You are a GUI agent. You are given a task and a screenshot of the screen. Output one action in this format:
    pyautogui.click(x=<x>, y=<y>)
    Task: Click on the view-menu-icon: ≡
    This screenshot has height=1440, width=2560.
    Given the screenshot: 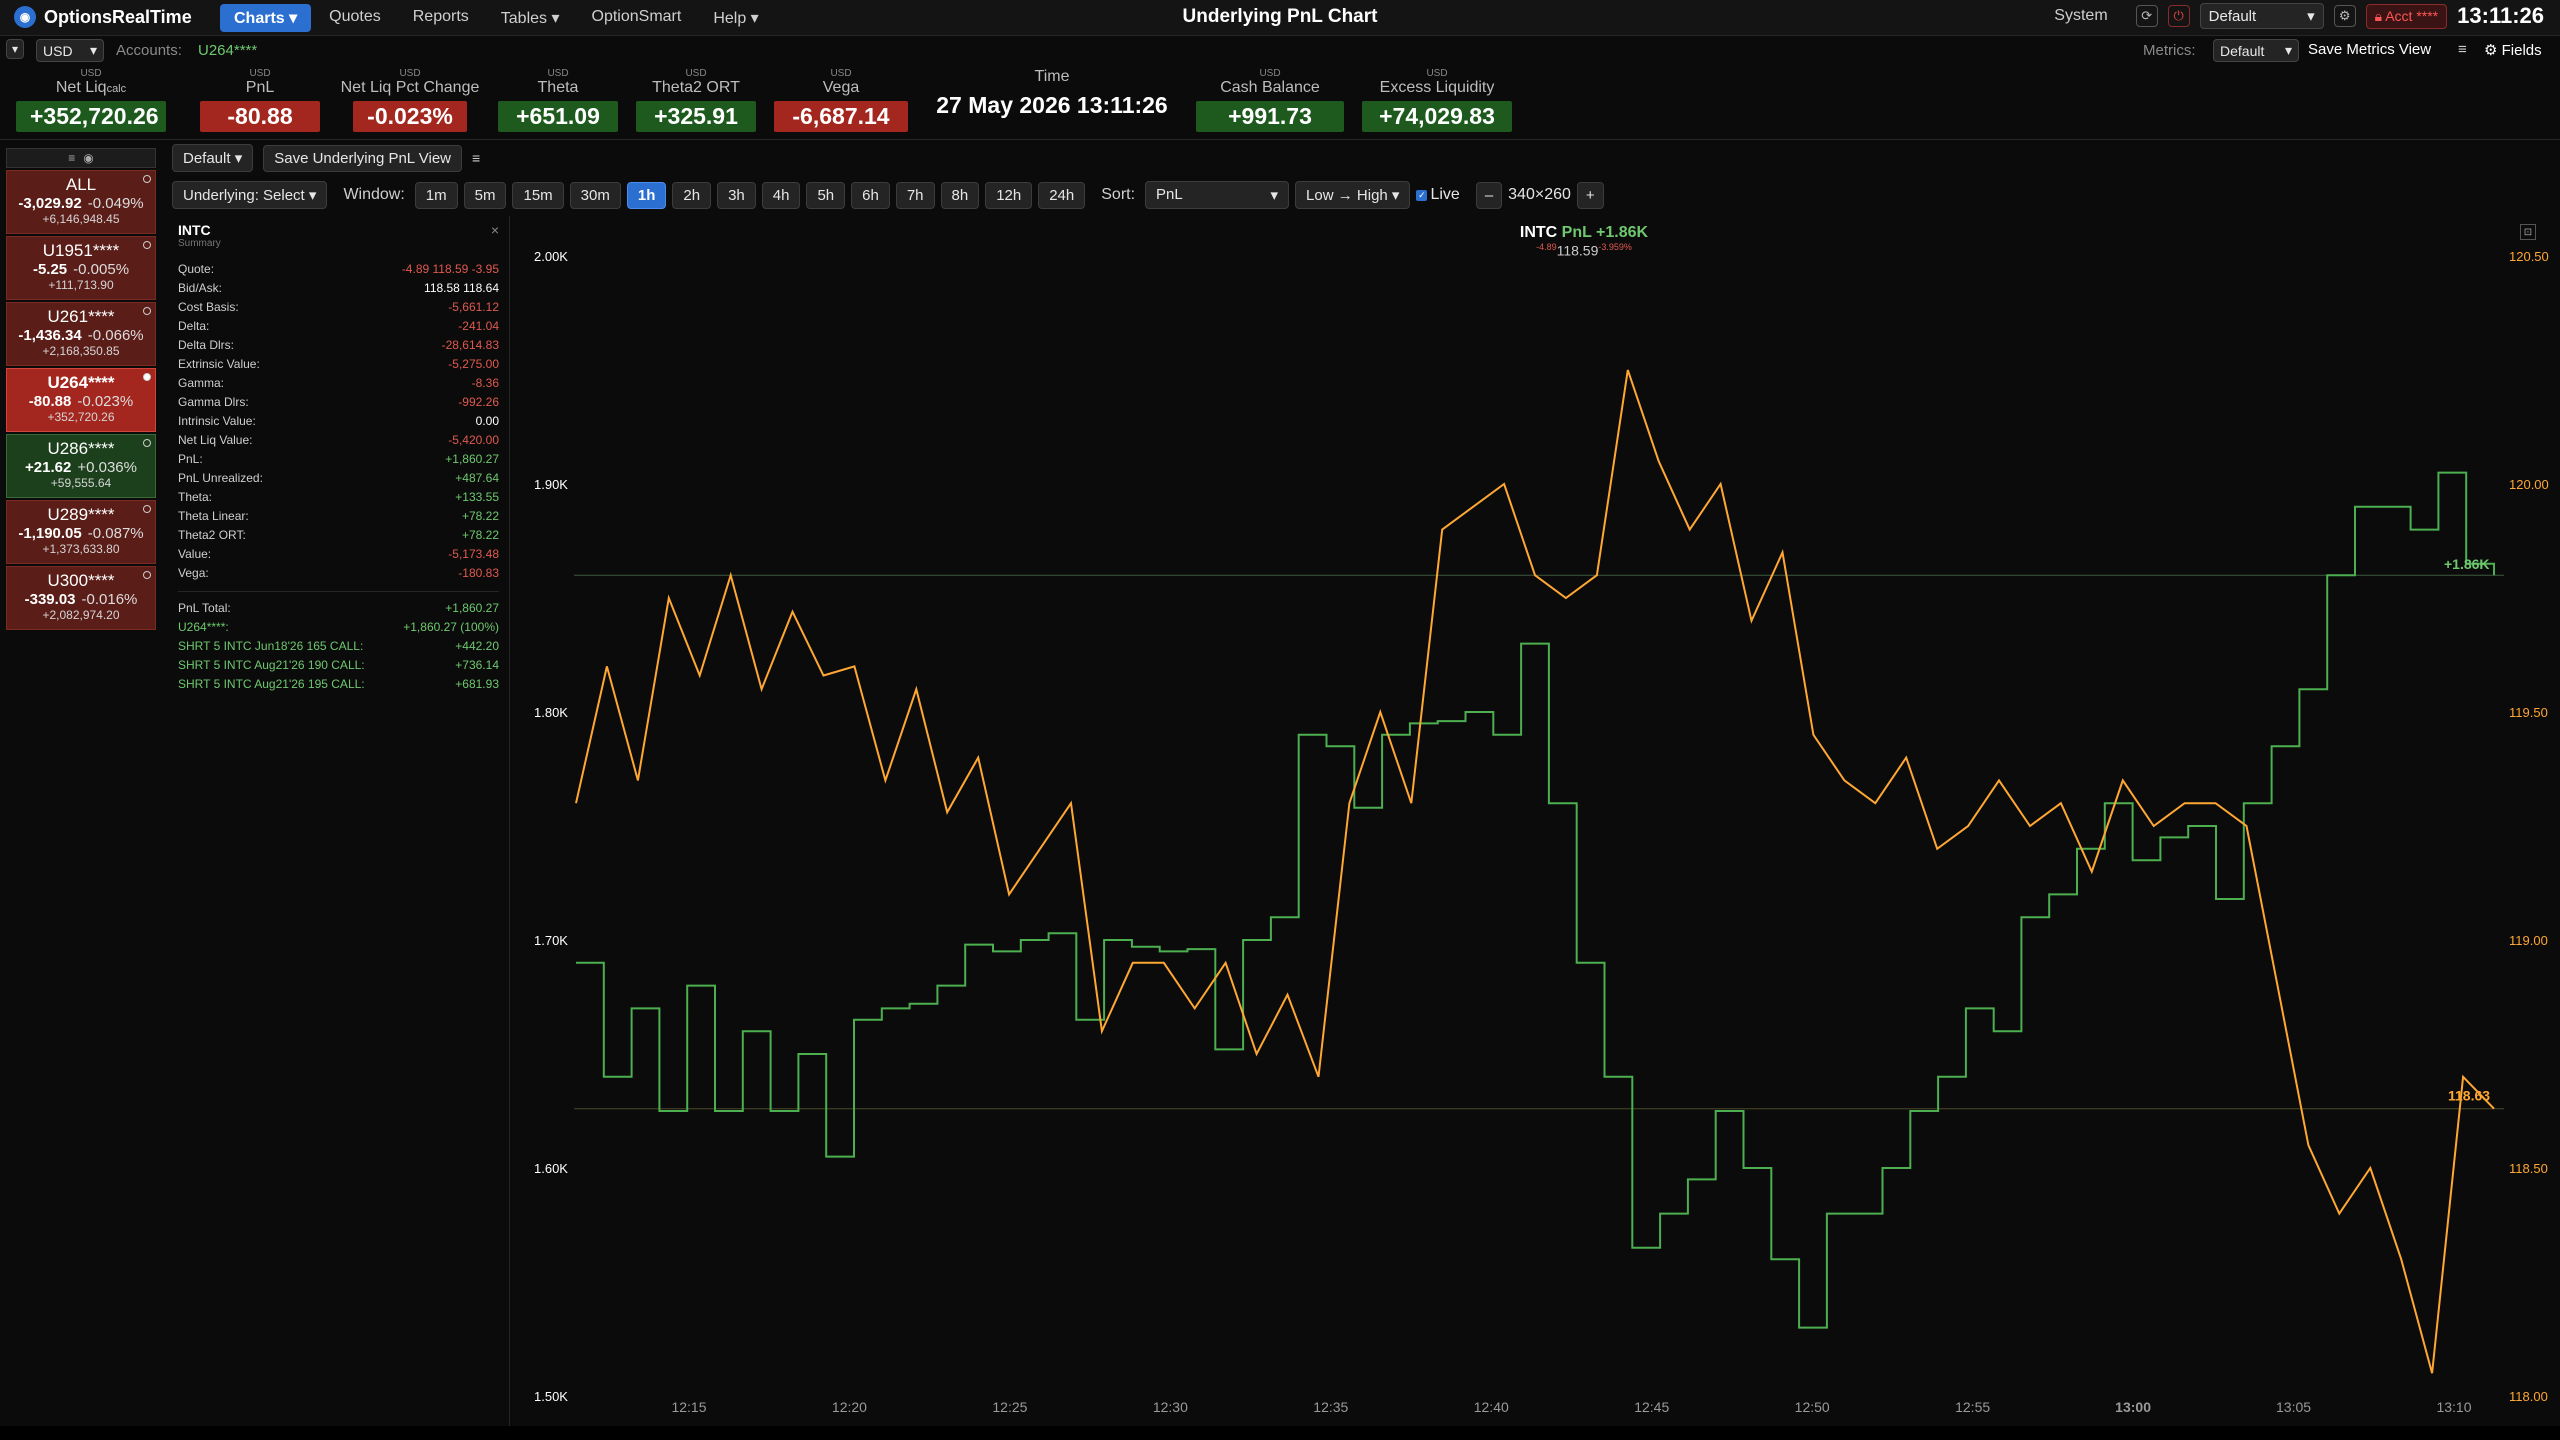 What is the action you would take?
    pyautogui.click(x=476, y=158)
    